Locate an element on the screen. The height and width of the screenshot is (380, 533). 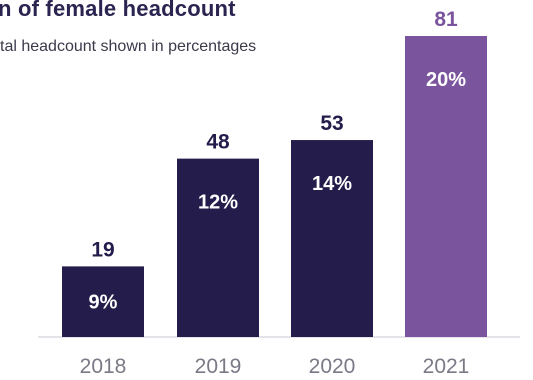
value-label-2021: 81 is located at coordinates (446, 19).